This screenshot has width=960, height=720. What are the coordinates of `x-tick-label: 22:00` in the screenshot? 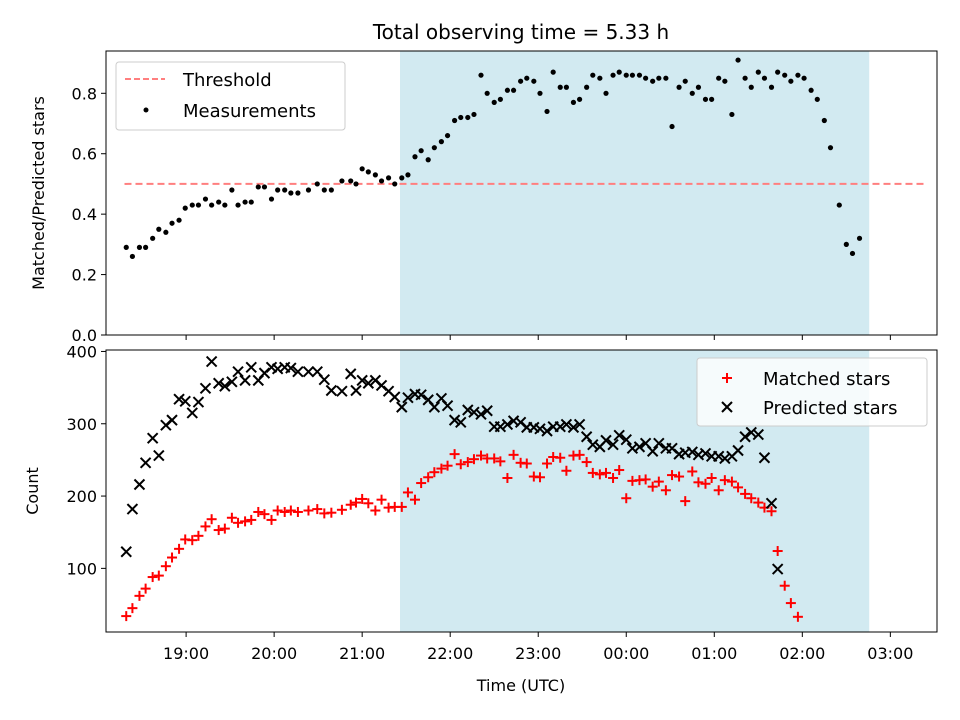 It's located at (450, 653).